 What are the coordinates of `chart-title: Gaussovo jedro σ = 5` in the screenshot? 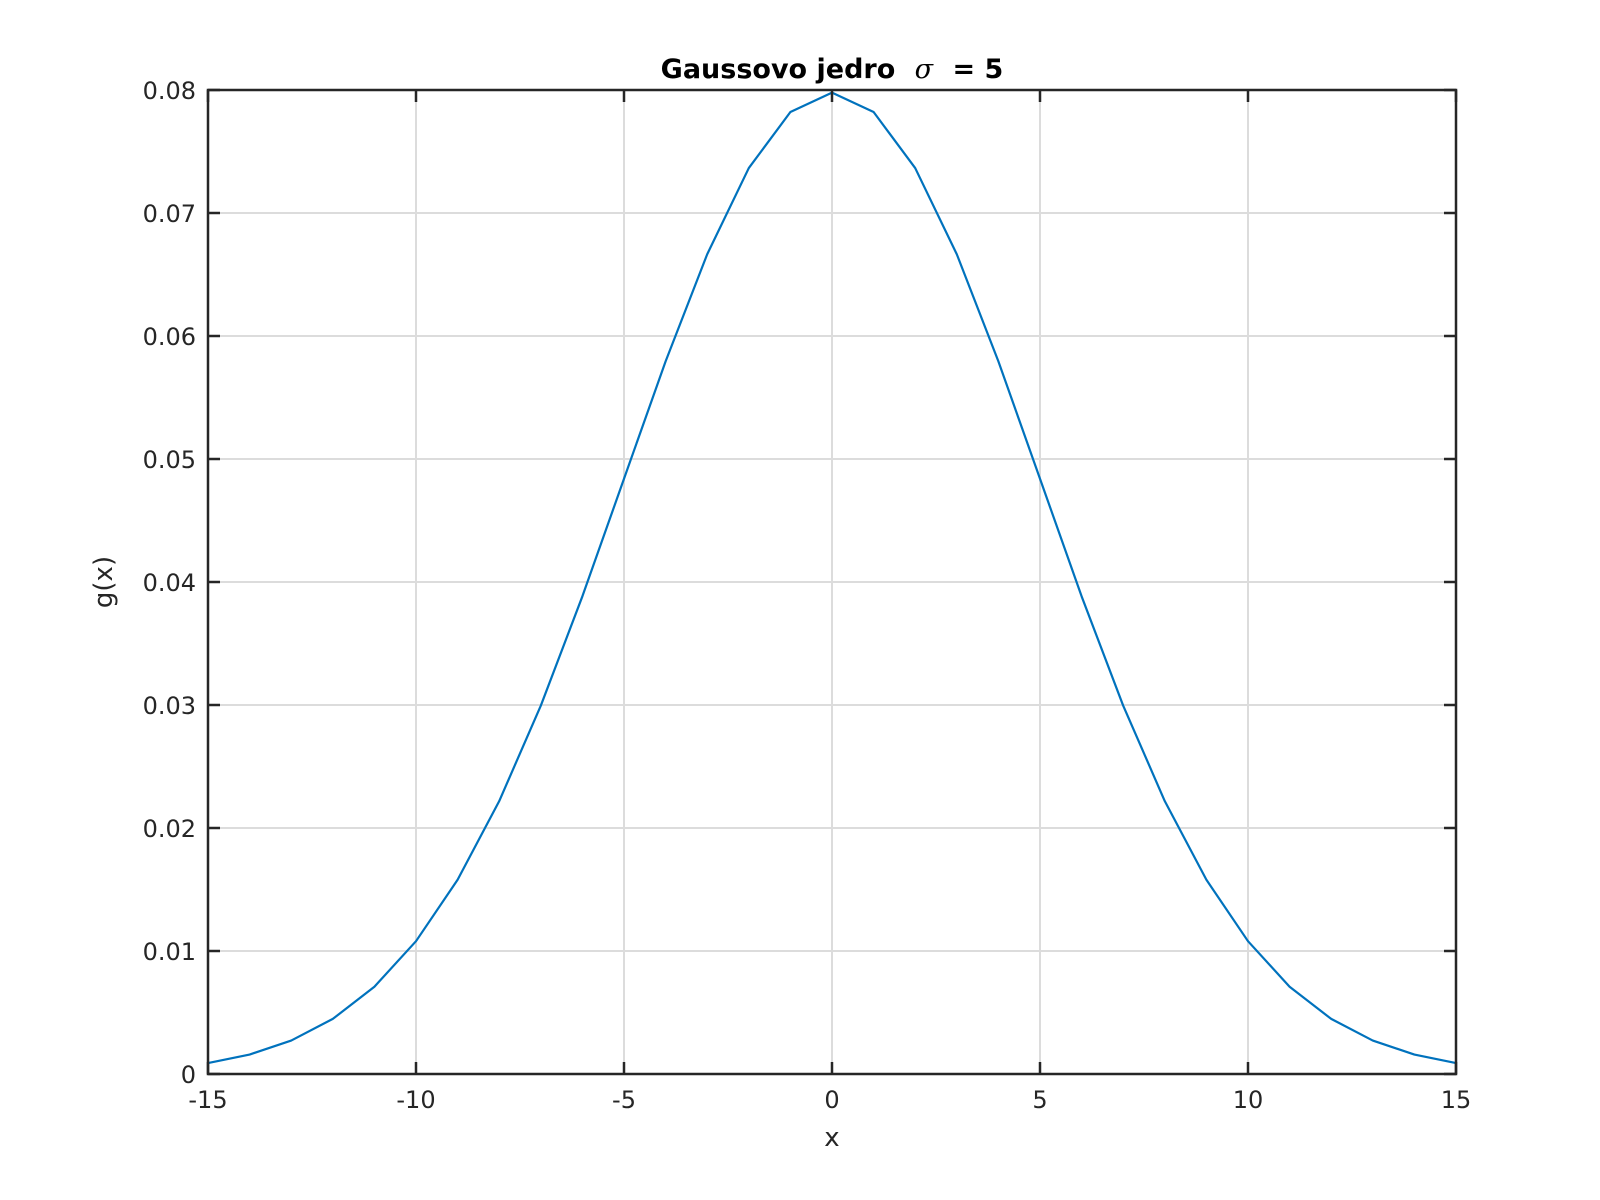 It's located at (832, 69).